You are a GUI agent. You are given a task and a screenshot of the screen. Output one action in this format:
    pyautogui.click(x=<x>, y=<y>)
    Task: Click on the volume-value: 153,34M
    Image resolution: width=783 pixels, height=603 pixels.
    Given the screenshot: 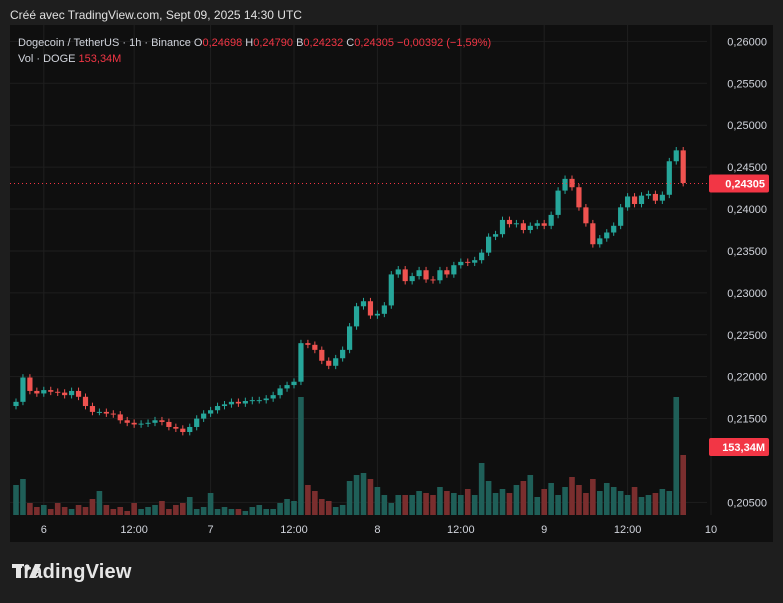 What is the action you would take?
    pyautogui.click(x=100, y=59)
    